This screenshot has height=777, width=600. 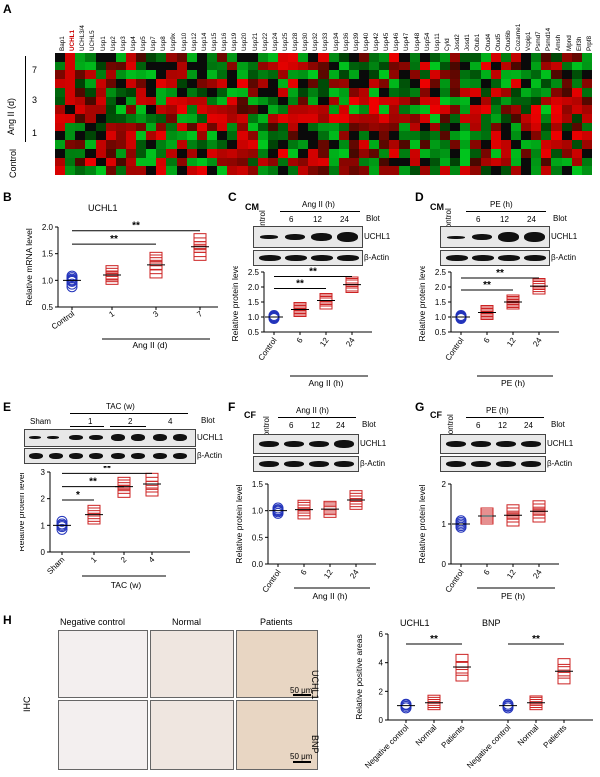 What do you see at coordinates (488, 746) in the screenshot?
I see `x-tick-label: Negative control` at bounding box center [488, 746].